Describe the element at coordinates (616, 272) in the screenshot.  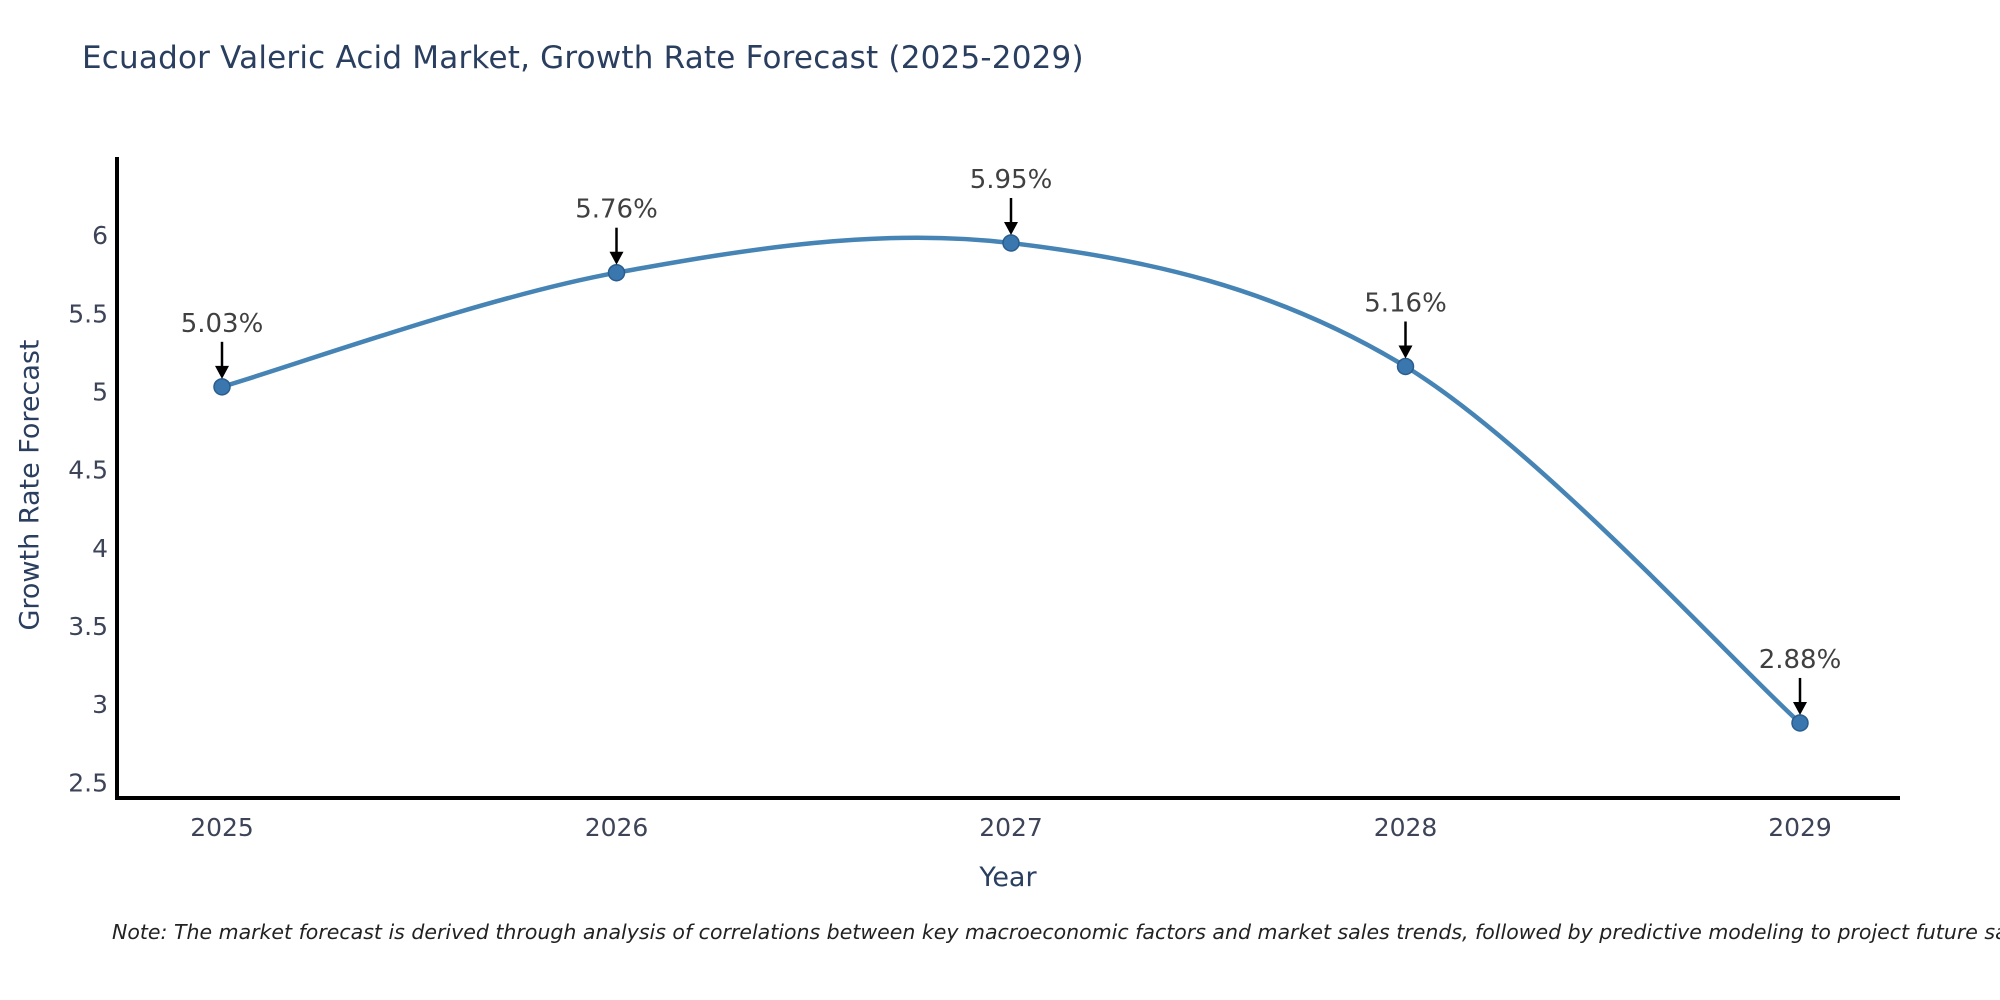
I see `data-point-2026` at that location.